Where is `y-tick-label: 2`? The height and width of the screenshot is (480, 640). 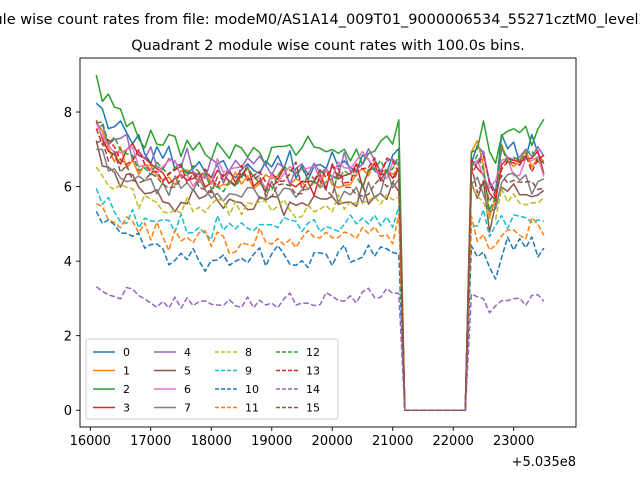
y-tick-label: 2 is located at coordinates (68, 337).